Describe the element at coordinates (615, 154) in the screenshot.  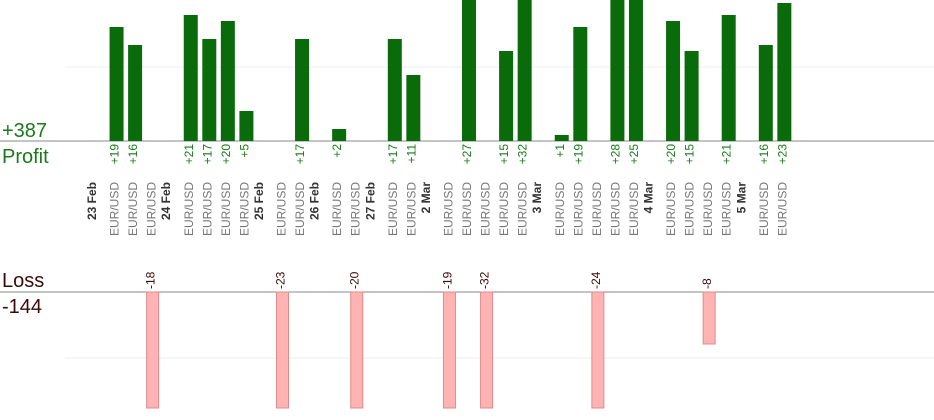
I see `profit-value-label: +28` at that location.